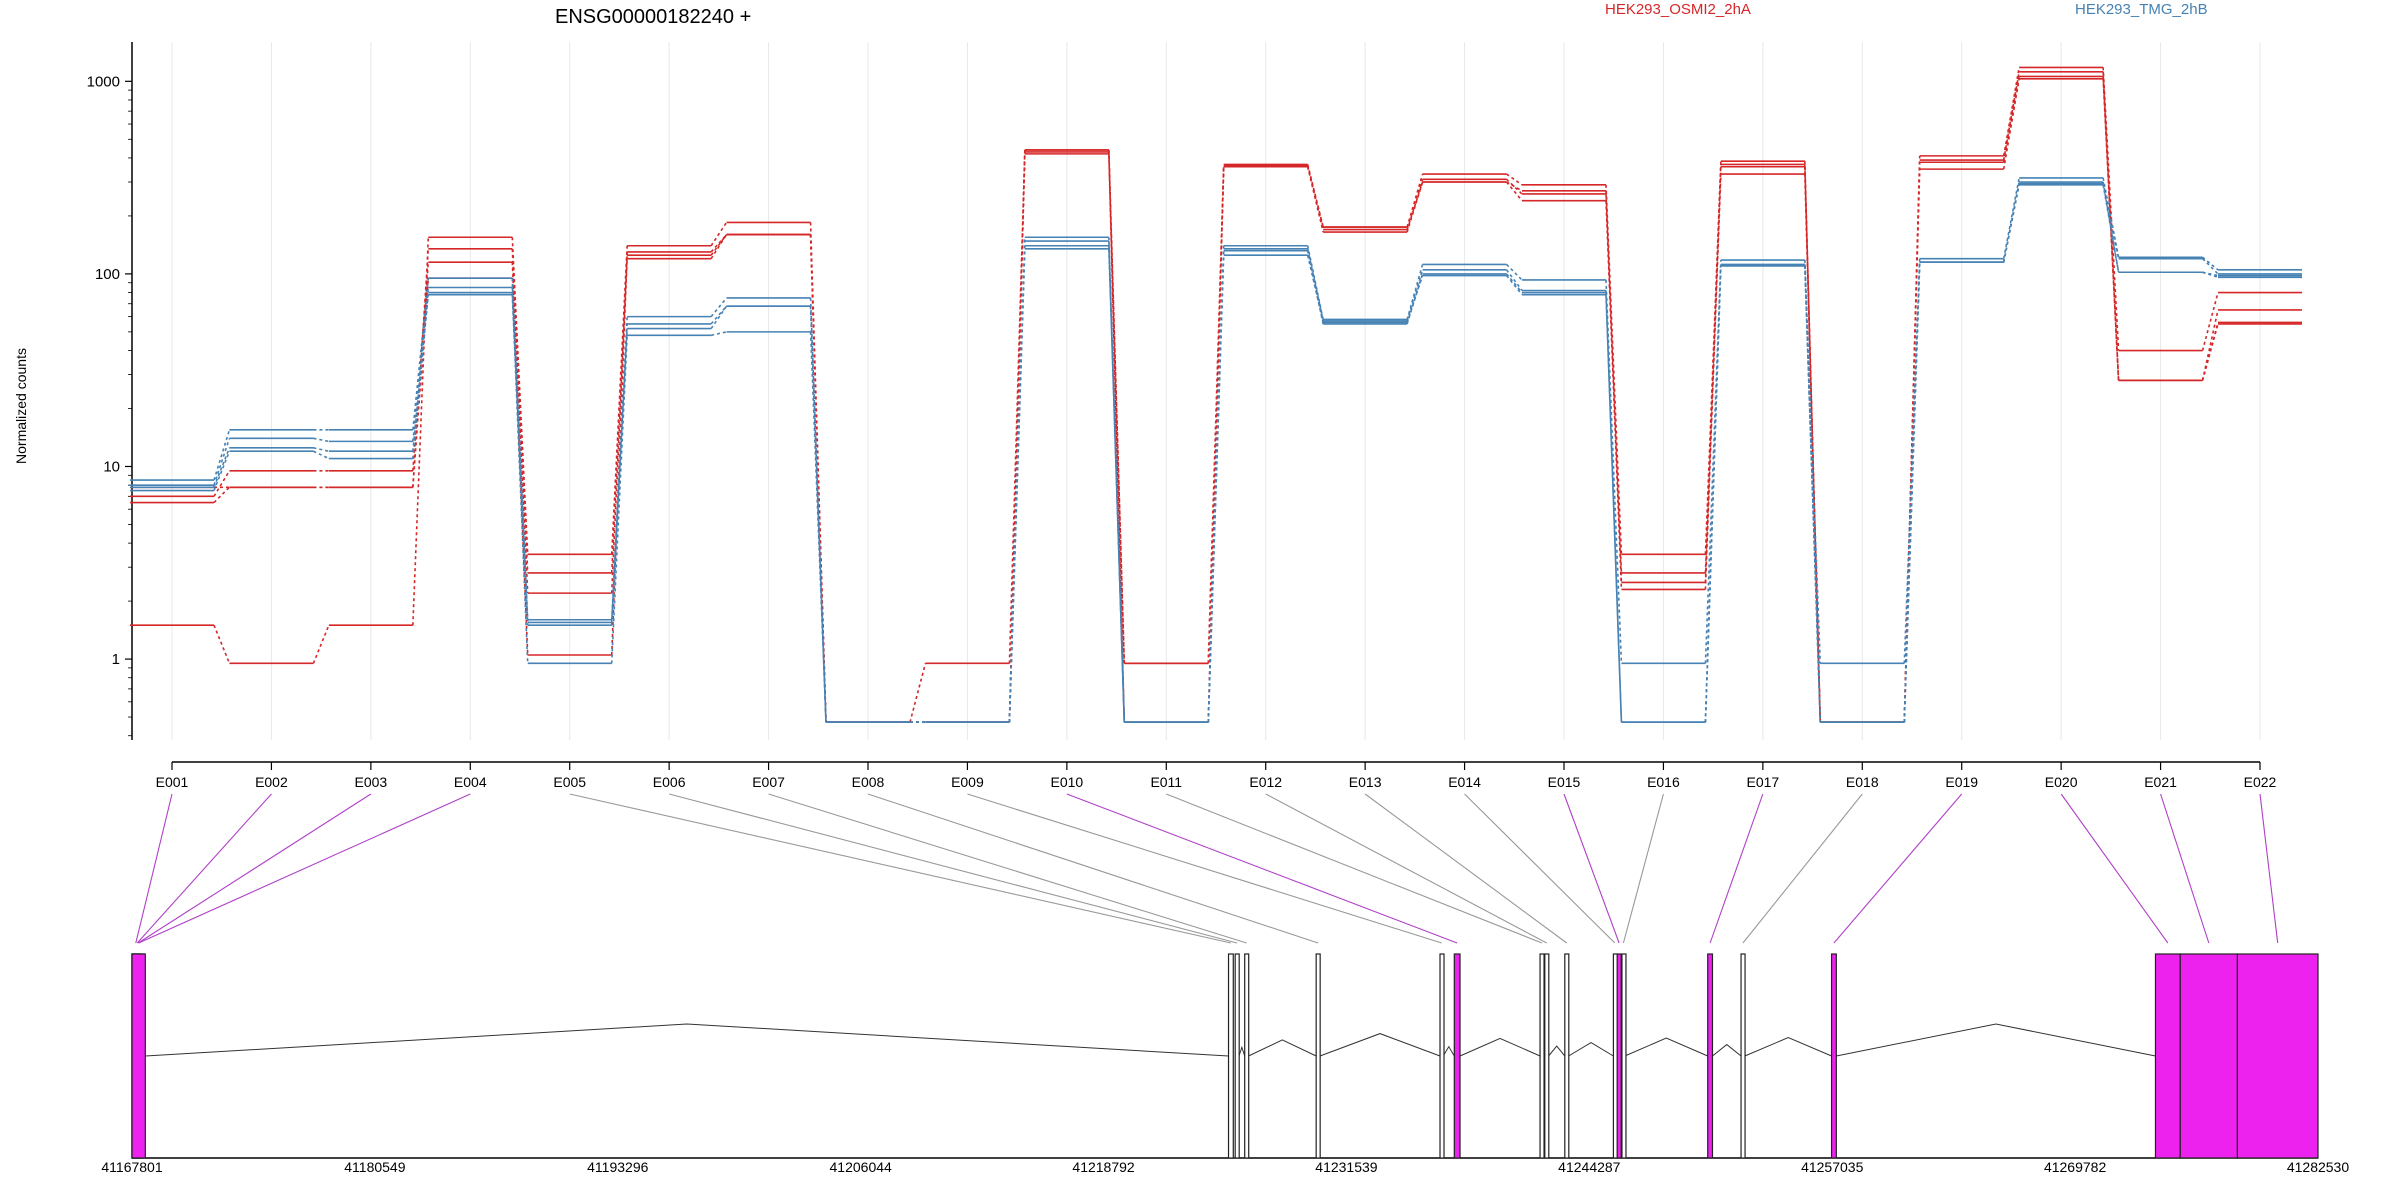  I want to click on exon-e007, so click(1247, 1056).